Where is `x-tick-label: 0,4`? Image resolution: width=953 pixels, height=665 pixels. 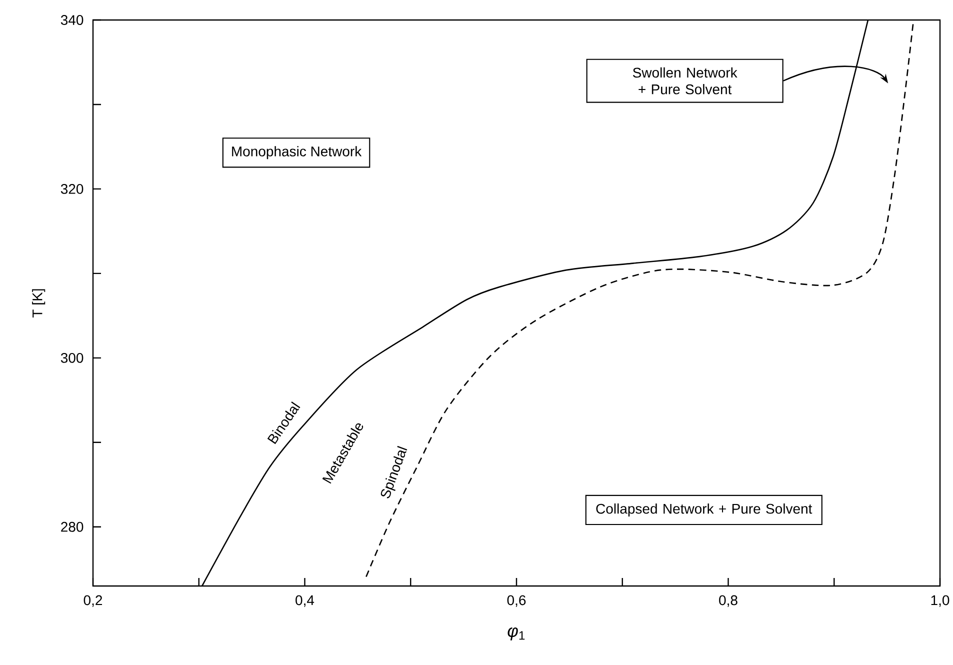 x-tick-label: 0,4 is located at coordinates (305, 601).